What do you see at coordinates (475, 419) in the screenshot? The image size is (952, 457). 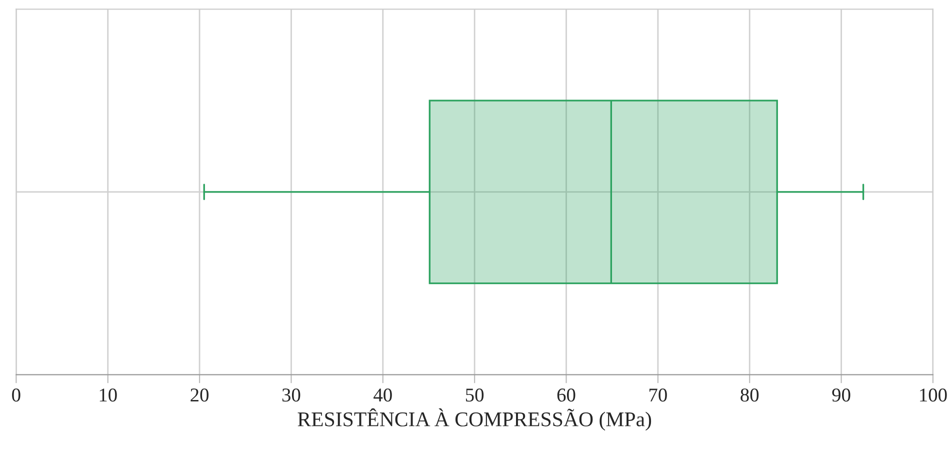 I see `x-axis-title: RESISTÊNCIA À COMPRESSÃO (MPa)` at bounding box center [475, 419].